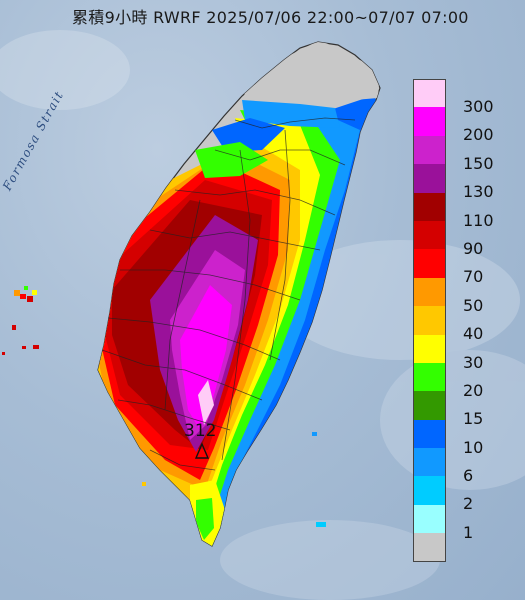 This screenshot has height=600, width=525. I want to click on legend-row: 90, so click(465, 239).